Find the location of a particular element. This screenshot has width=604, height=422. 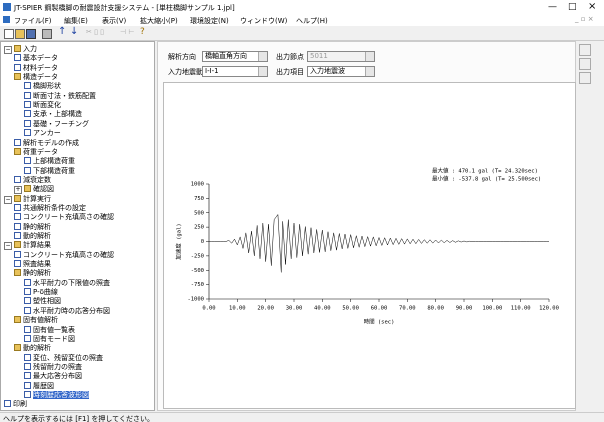

tree-row: P-δ曲線 is located at coordinates (41, 292).